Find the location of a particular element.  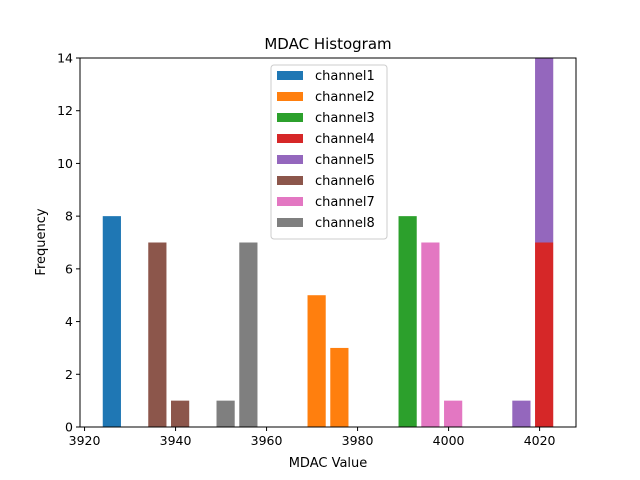

x-tick-label-4020: 4020 is located at coordinates (540, 440).